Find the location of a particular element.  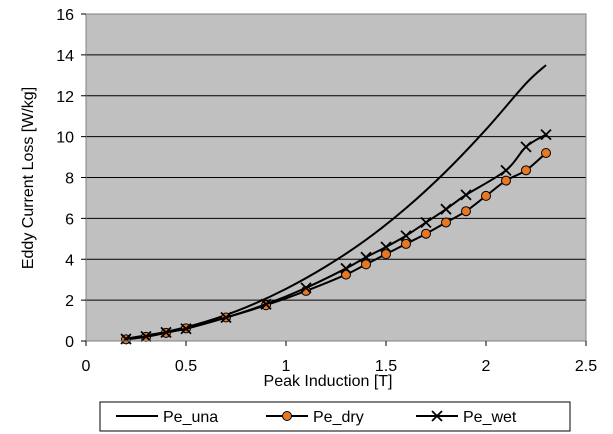

y-tick-label: 12 is located at coordinates (65, 97).